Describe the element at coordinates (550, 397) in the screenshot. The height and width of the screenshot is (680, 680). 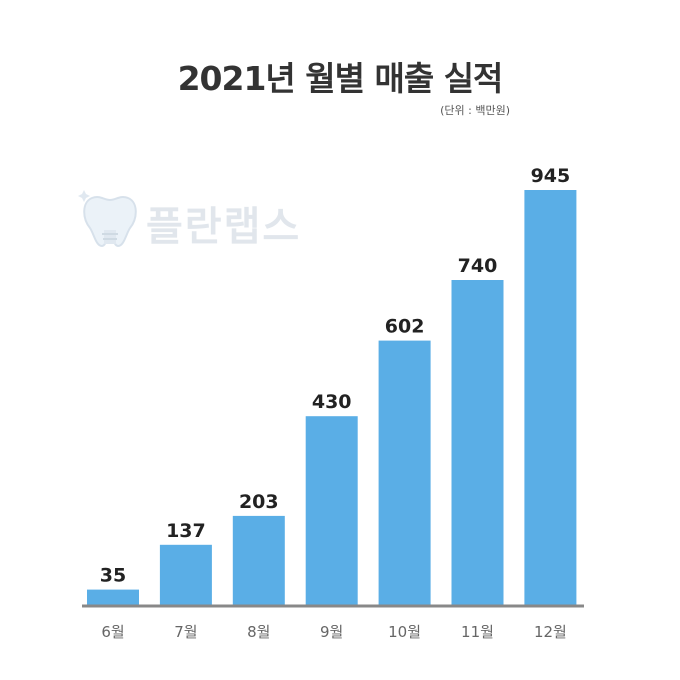
I see `bar-12월` at that location.